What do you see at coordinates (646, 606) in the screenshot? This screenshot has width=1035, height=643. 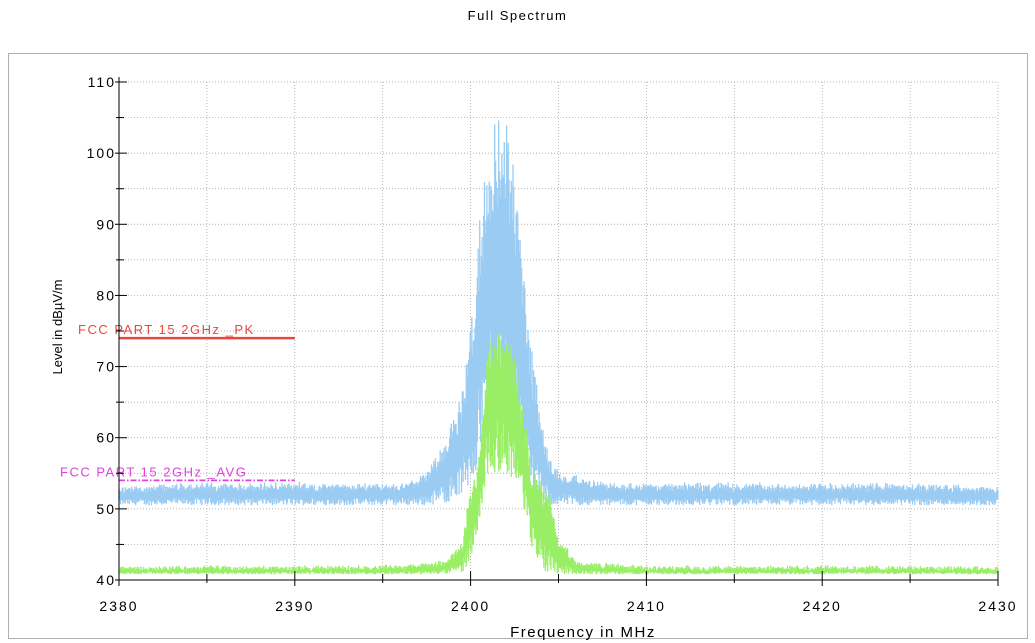 I see `x-tick-label: 2410` at bounding box center [646, 606].